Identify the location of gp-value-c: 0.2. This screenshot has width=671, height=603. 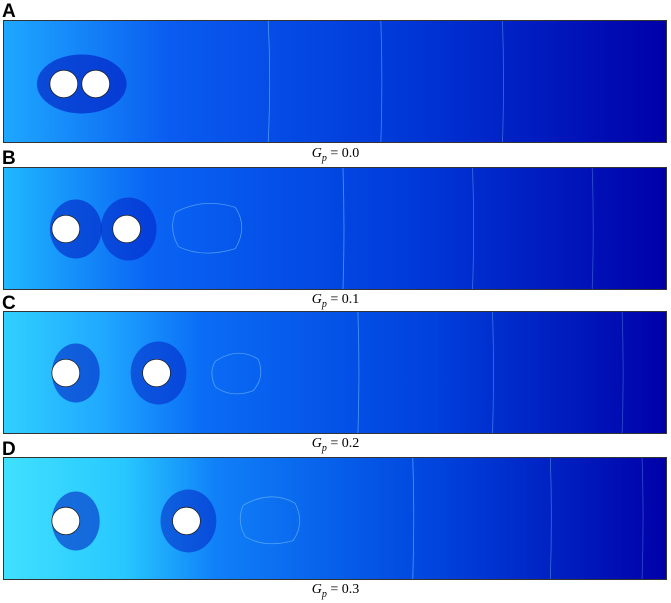
(350, 443).